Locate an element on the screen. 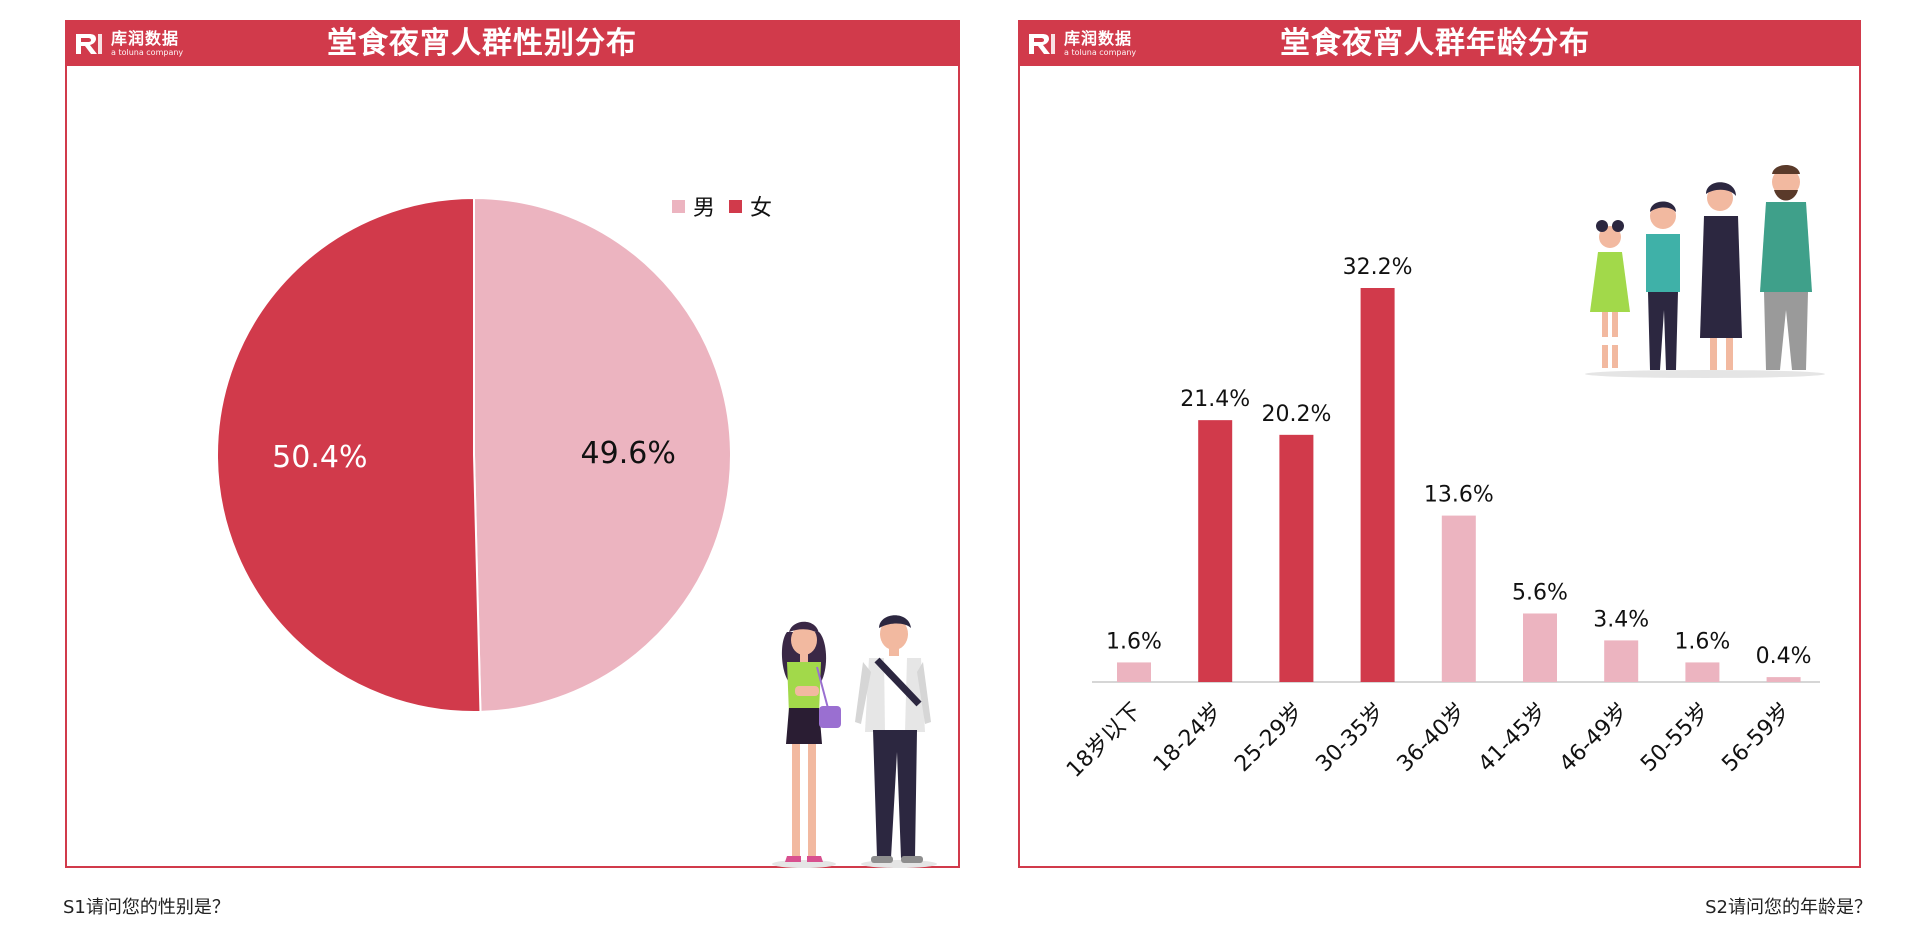 The image size is (1920, 941). bar-value-label-4: 32.2% is located at coordinates (1378, 267).